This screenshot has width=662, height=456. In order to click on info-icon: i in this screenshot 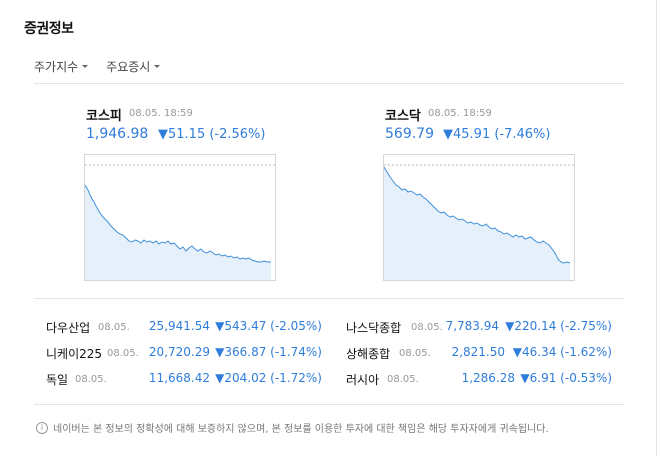, I will do `click(42, 427)`.